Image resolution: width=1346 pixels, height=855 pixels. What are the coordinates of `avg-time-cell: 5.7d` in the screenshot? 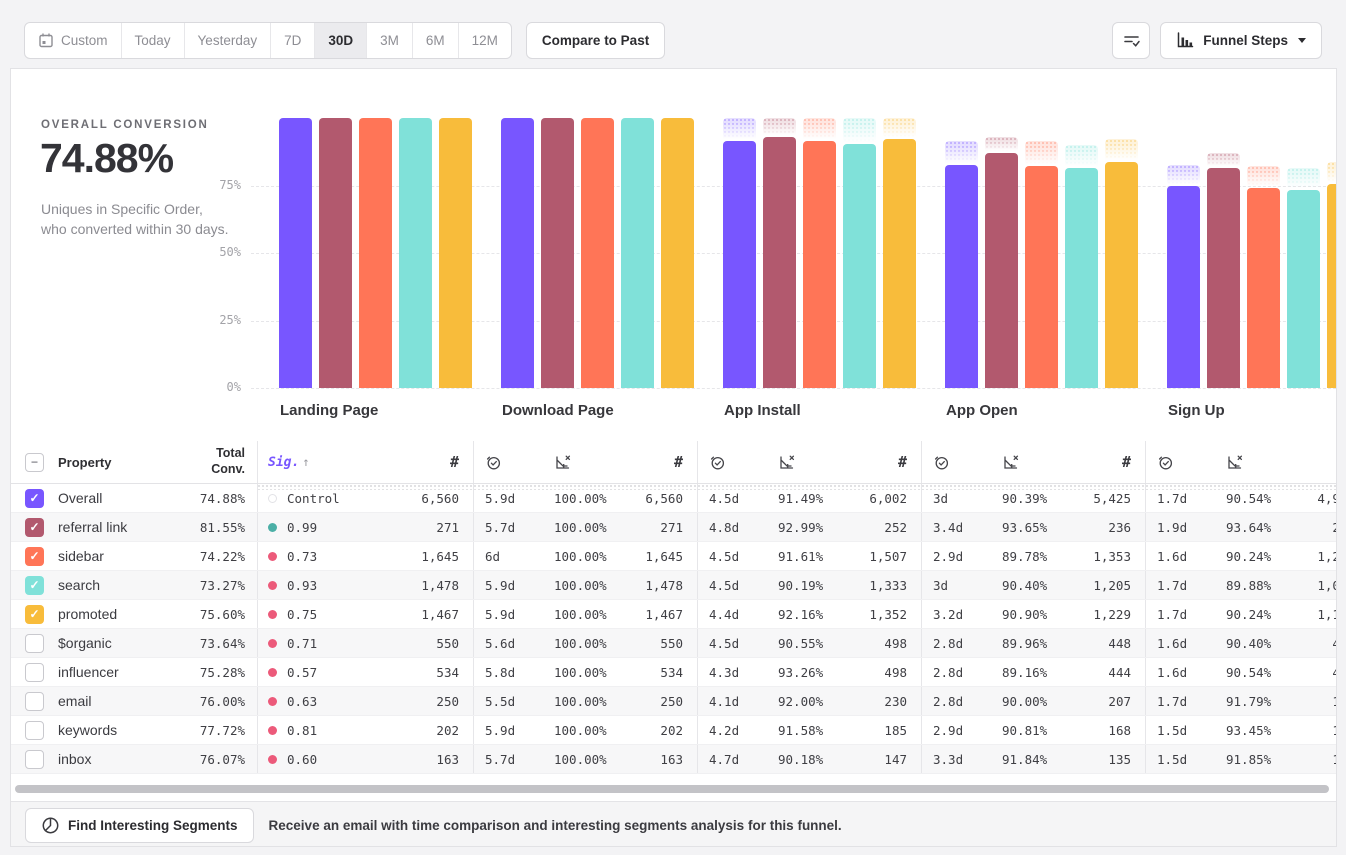 It's located at (505, 759).